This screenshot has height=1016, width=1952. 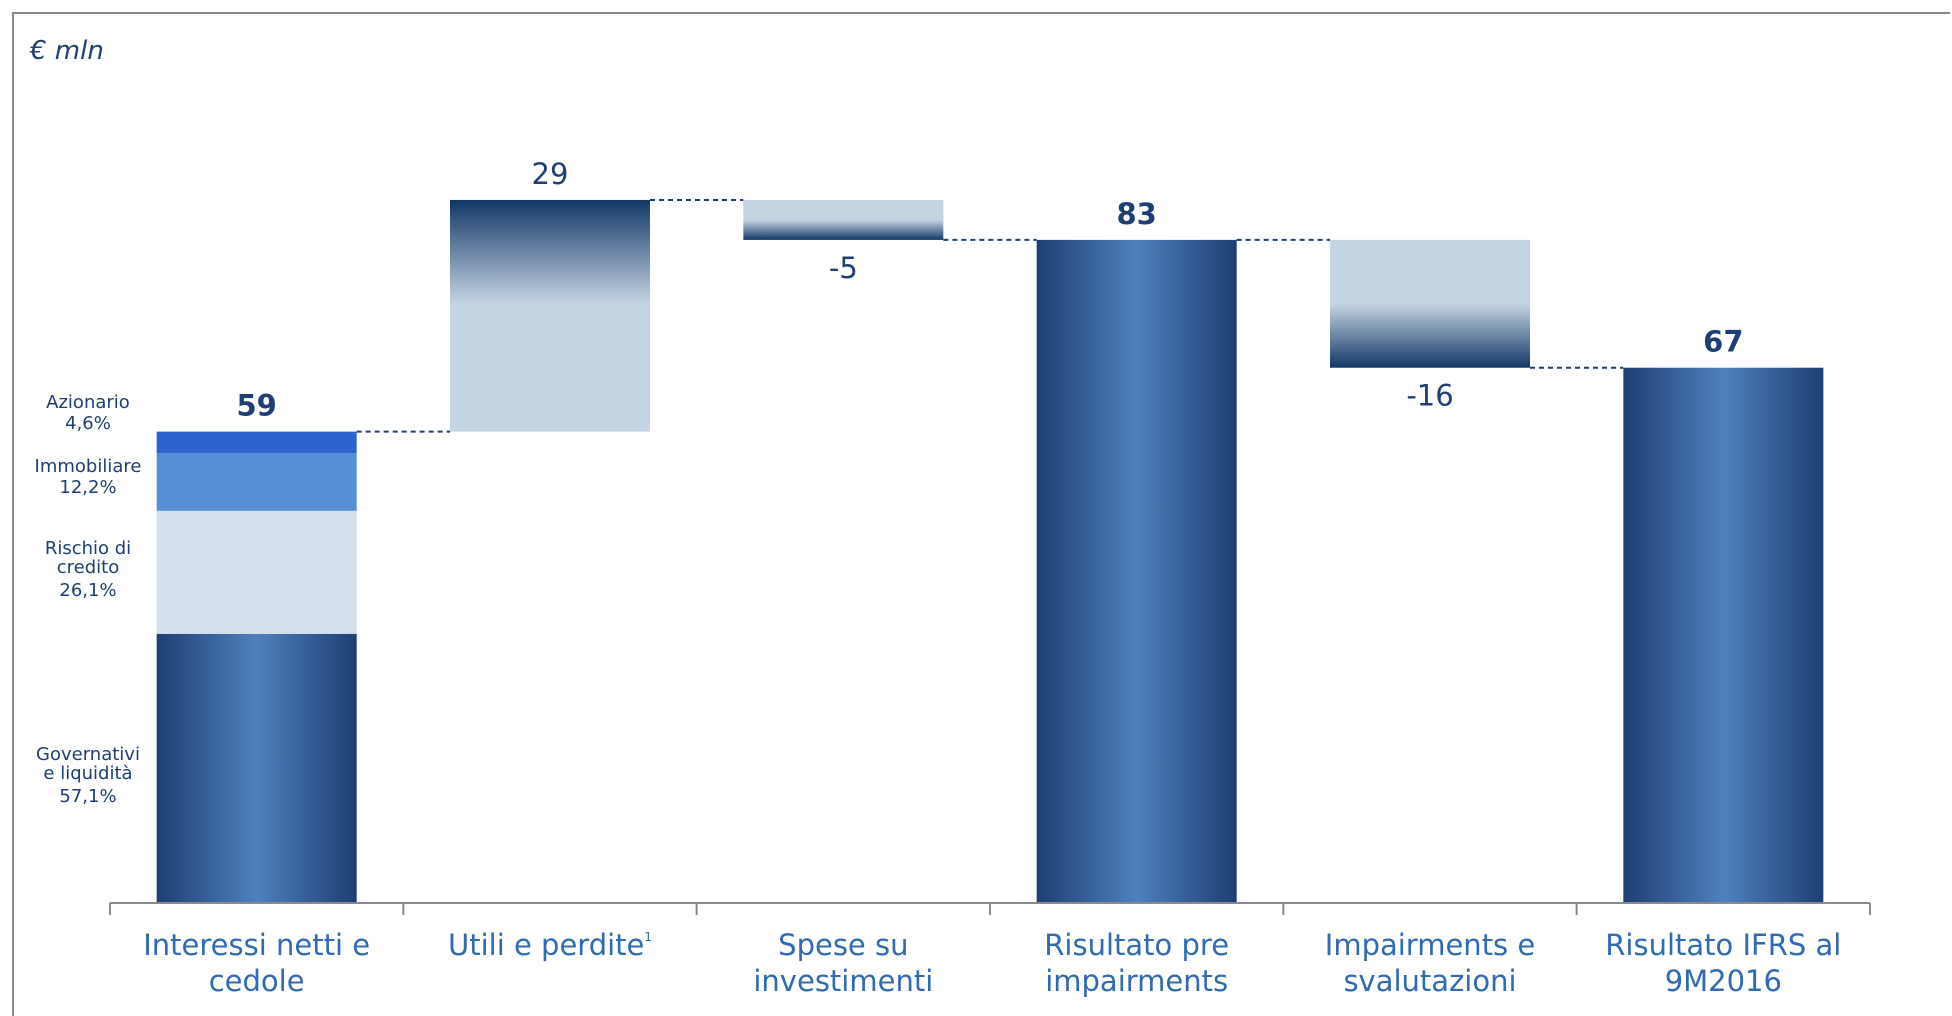 I want to click on footnote-superscript: 1, so click(x=648, y=937).